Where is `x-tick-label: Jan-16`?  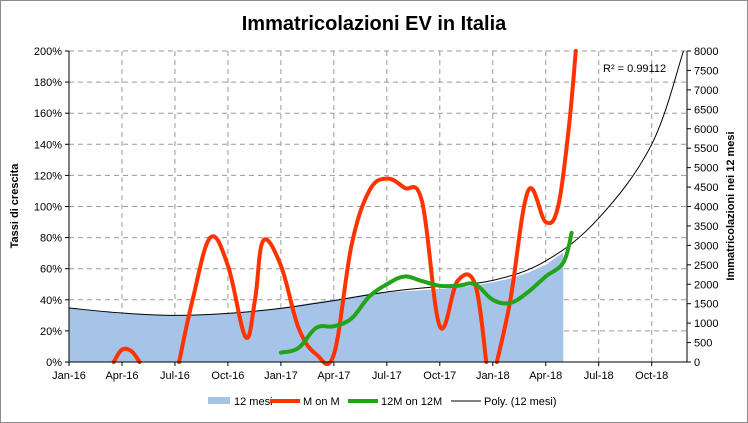
x-tick-label: Jan-16 is located at coordinates (69, 376).